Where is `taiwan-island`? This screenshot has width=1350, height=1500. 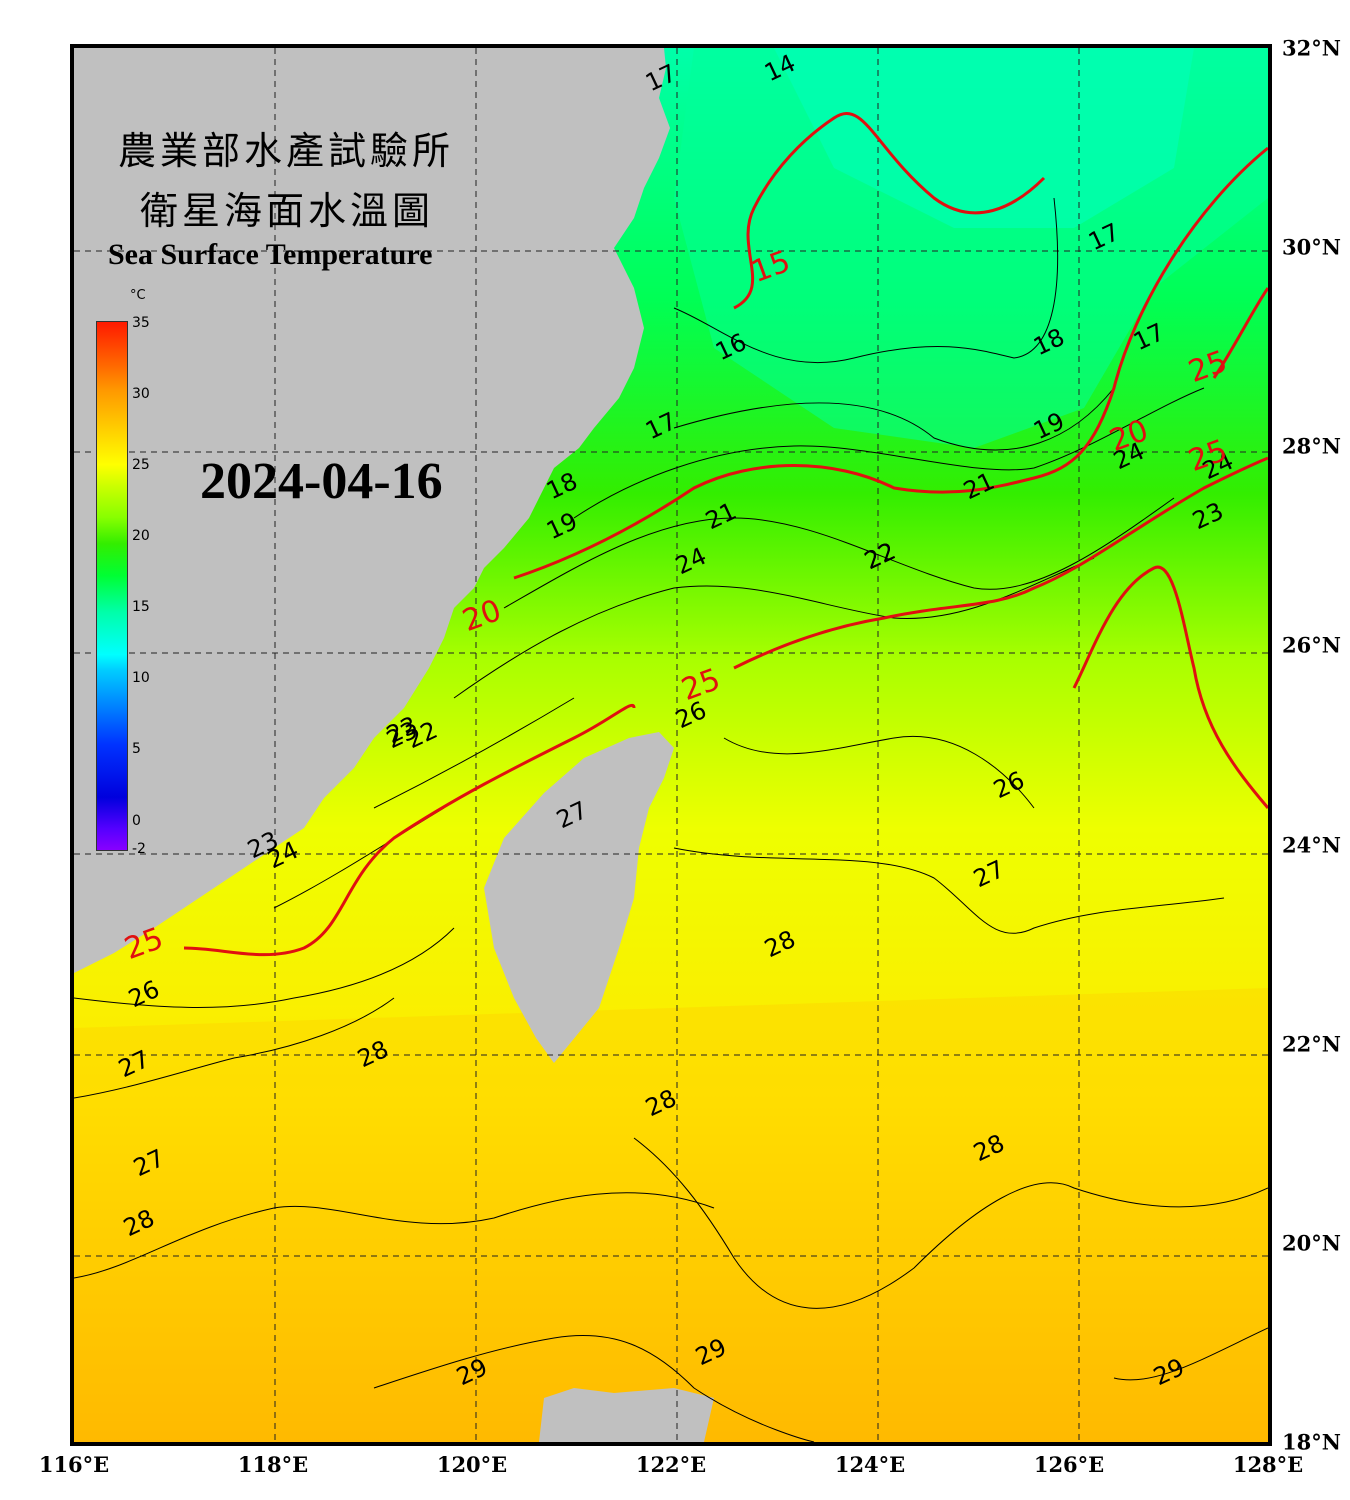
taiwan-island is located at coordinates (579, 897).